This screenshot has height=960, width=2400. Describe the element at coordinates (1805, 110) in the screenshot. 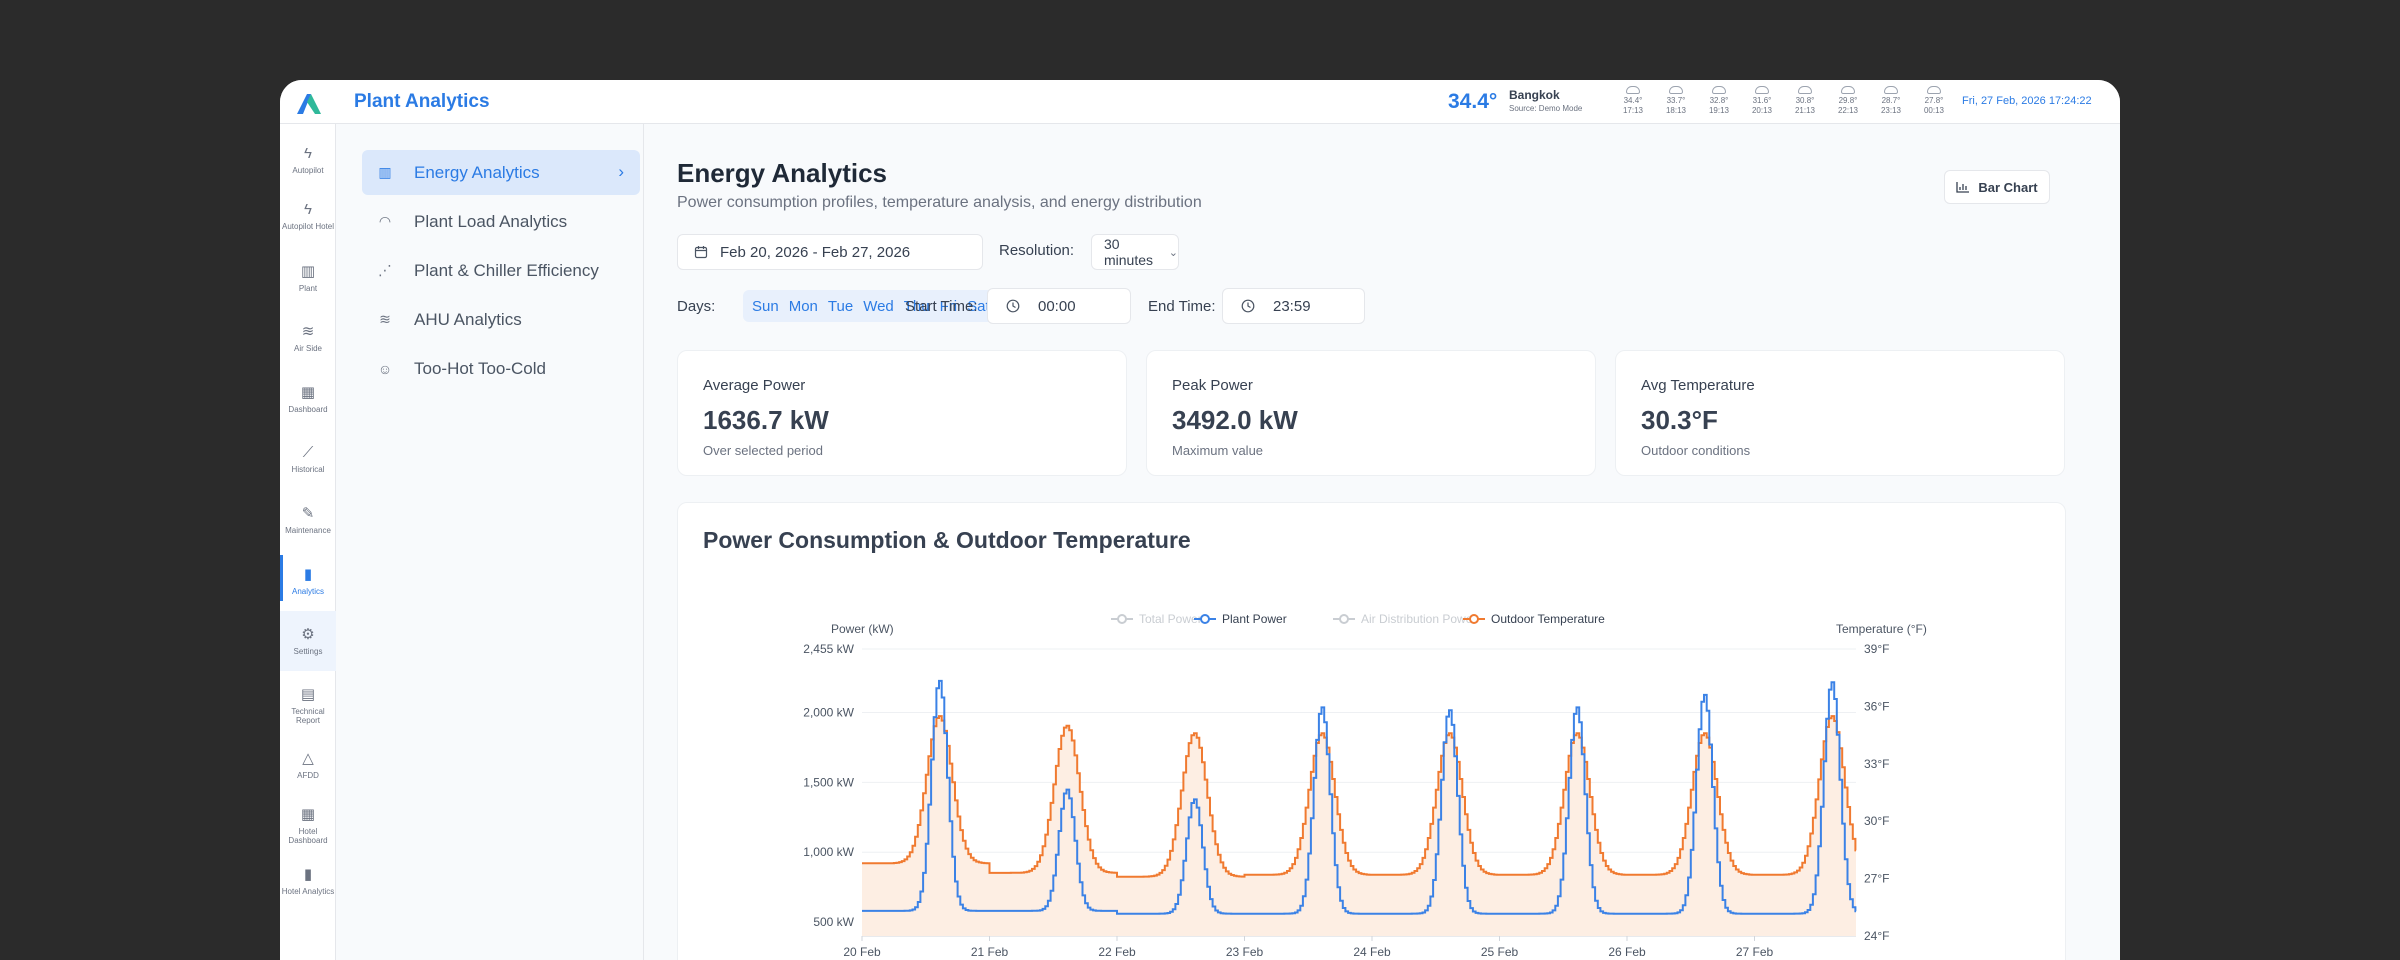

I see `forecast-time: 21:13` at that location.